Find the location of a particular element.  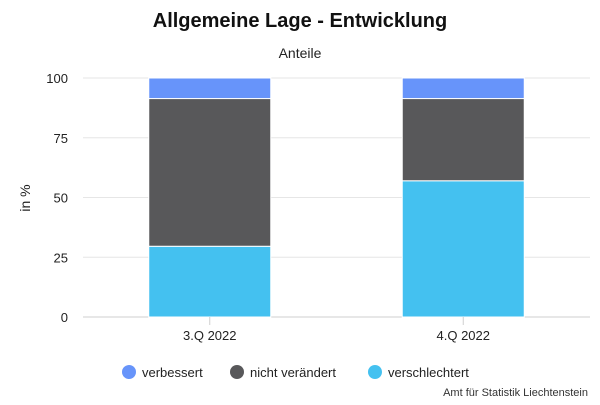

x-tick-labels: 3.Q 2022 4.Q 2022 is located at coordinates (336, 330).